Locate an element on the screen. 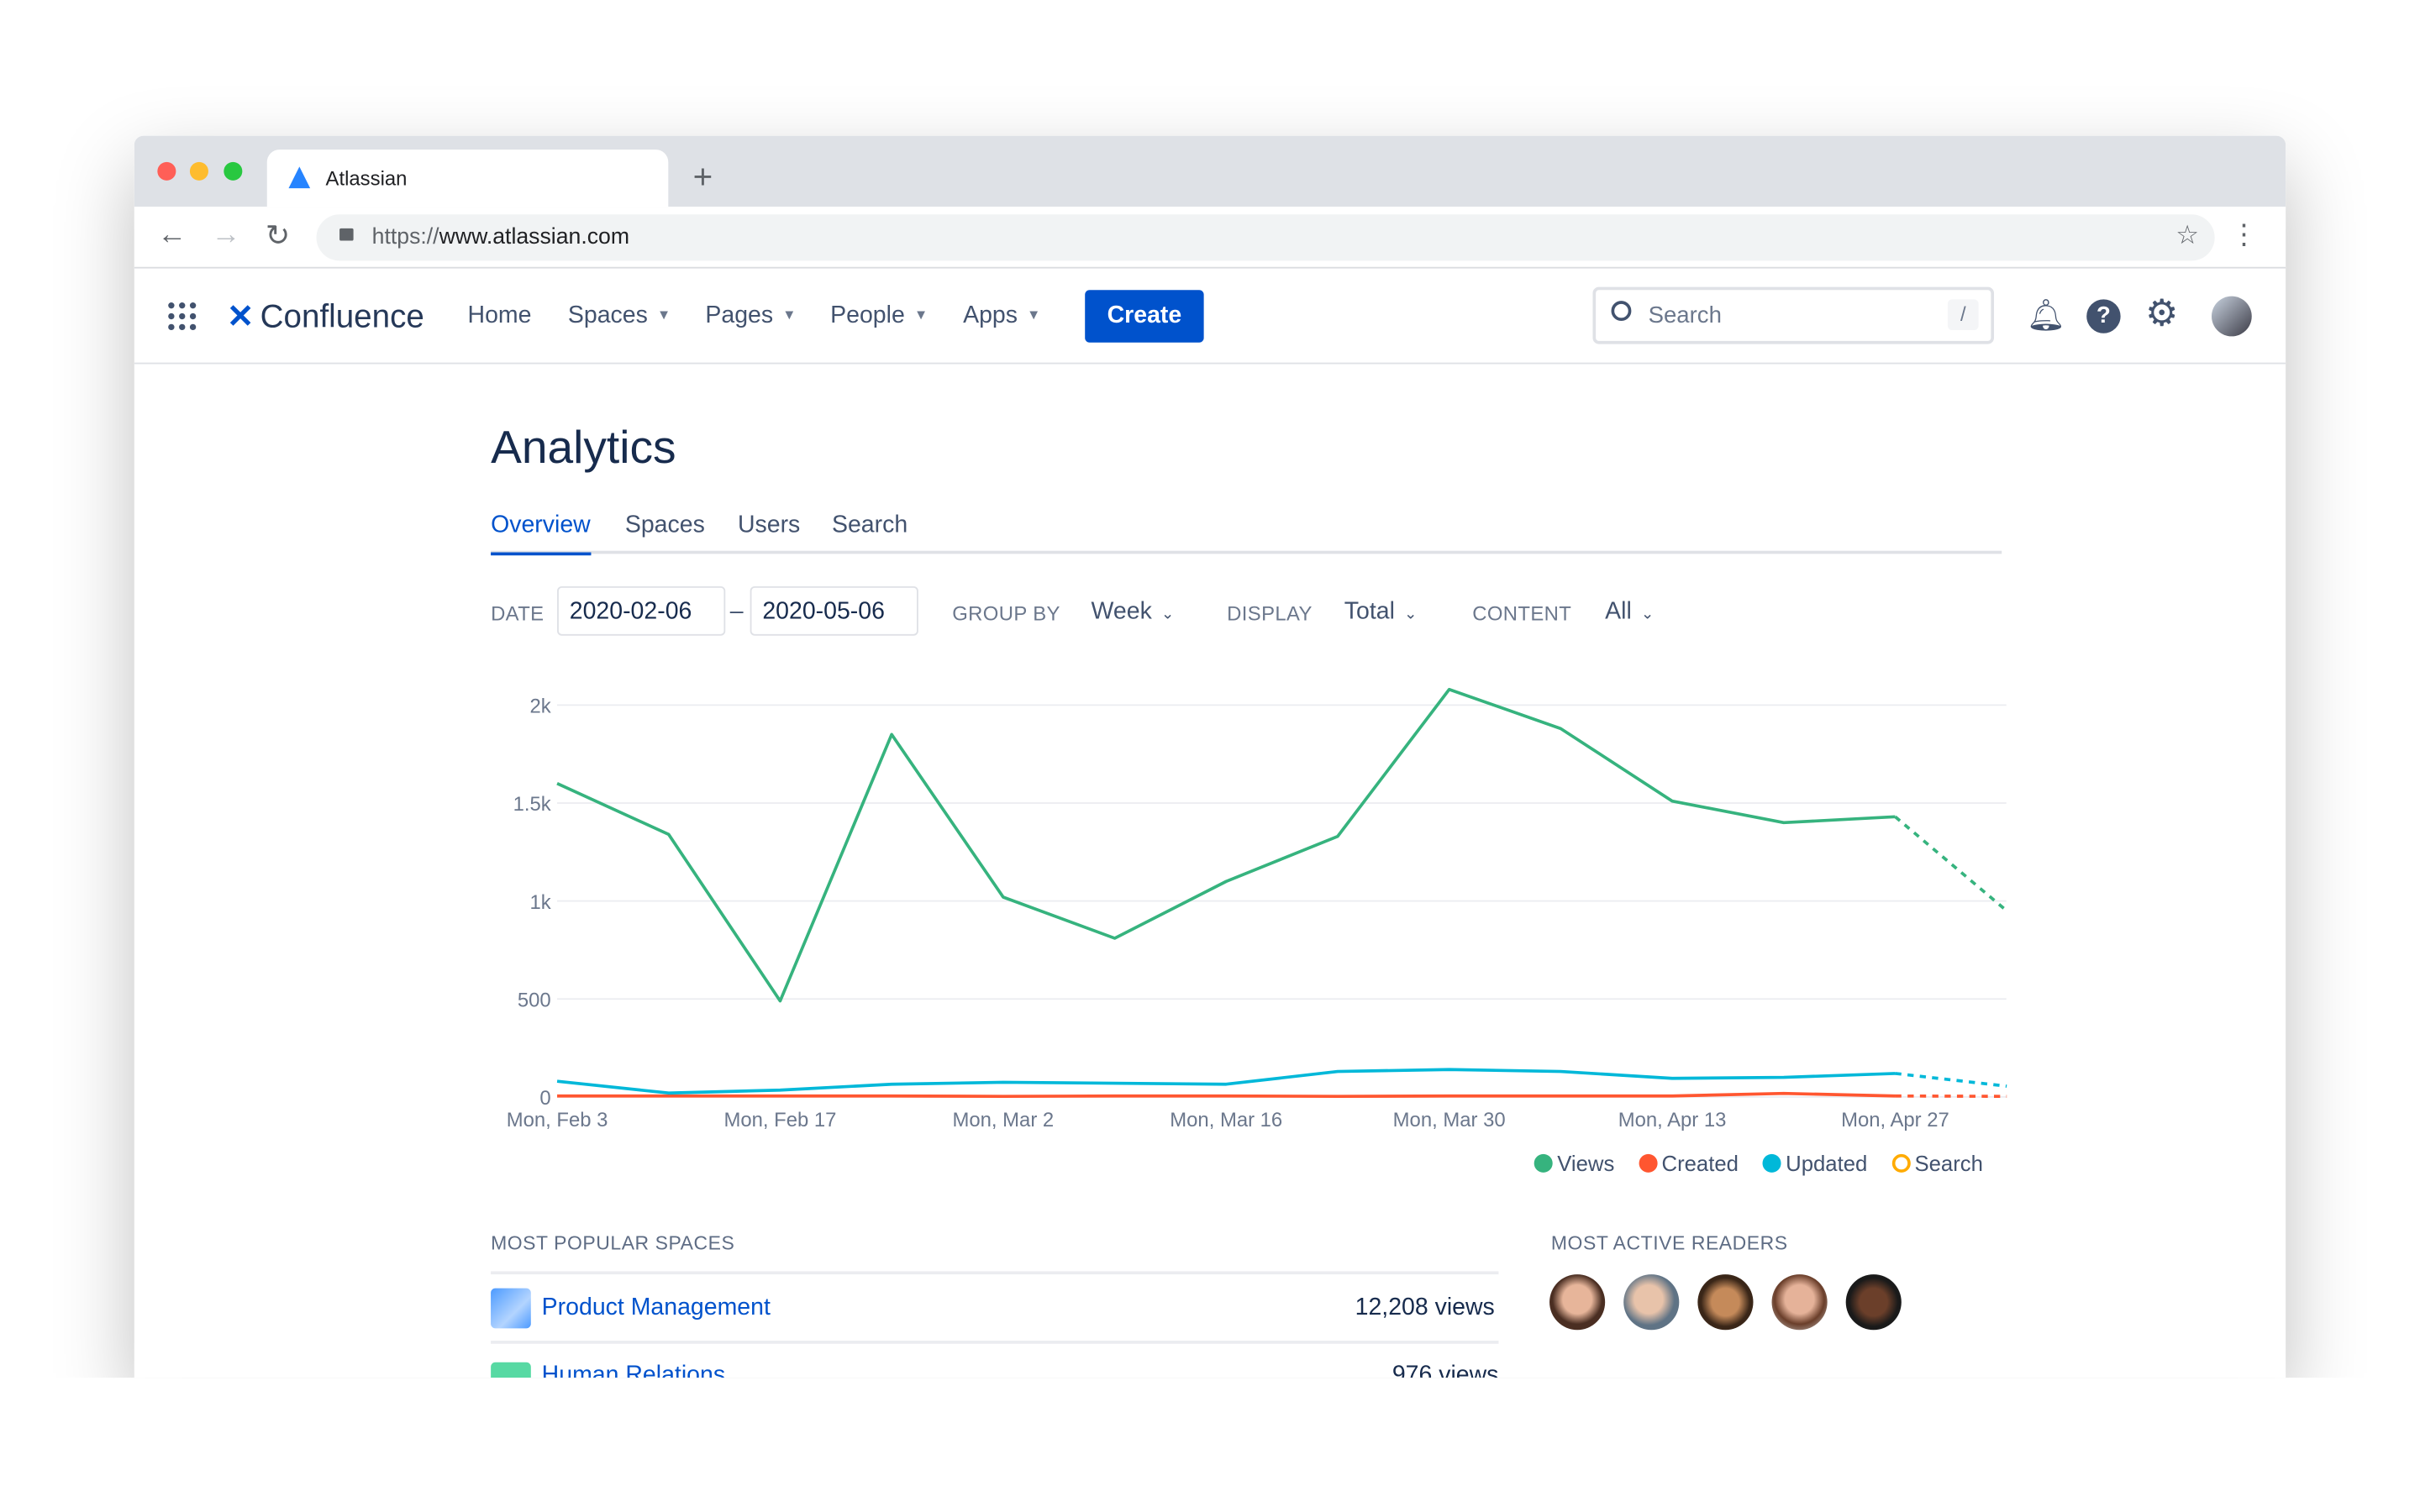 The image size is (2420, 1512). nav-spaces: Spaces ▼ is located at coordinates (619, 316).